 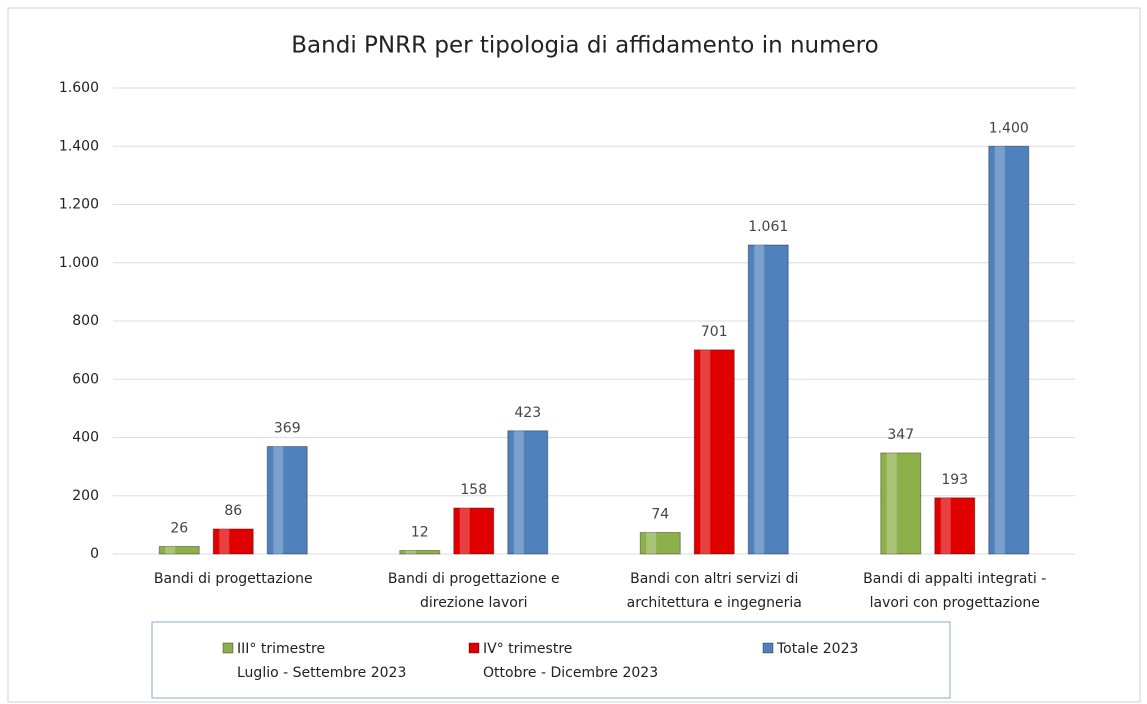 What do you see at coordinates (473, 490) in the screenshot?
I see `data-label: 158` at bounding box center [473, 490].